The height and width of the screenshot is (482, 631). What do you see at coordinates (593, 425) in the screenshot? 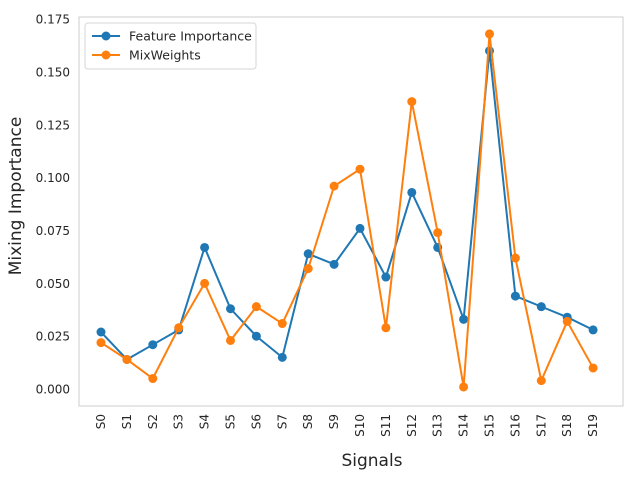
I see `x-tick-label: S19` at bounding box center [593, 425].